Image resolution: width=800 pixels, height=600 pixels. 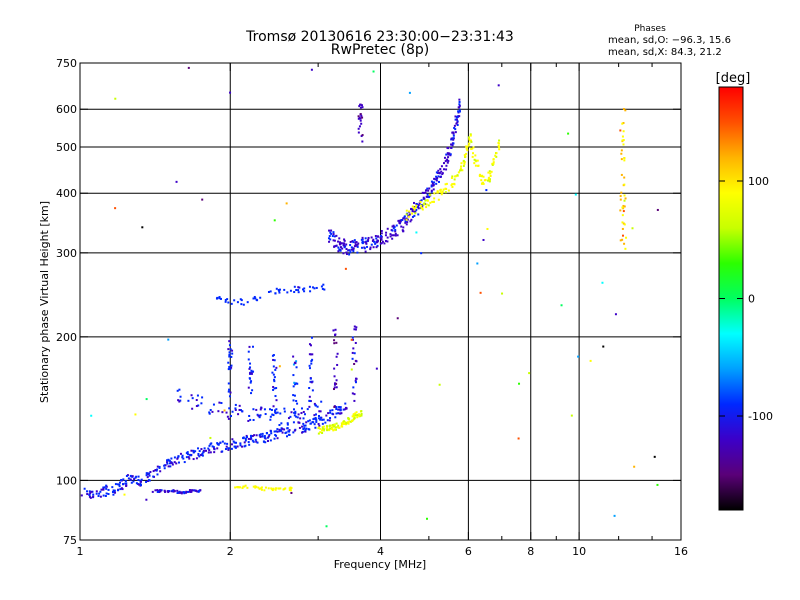 I want to click on chart-subtitle: RwPretec (8p), so click(x=380, y=50).